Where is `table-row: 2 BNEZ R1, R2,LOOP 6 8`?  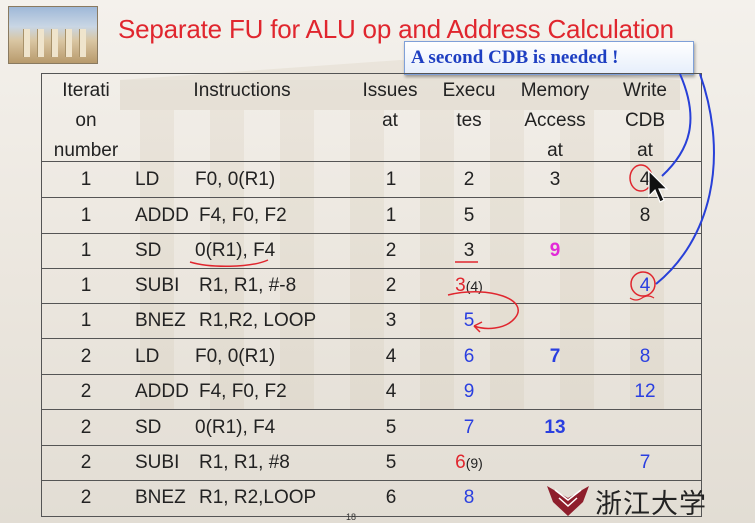 table-row: 2 BNEZ R1, R2,LOOP 6 8 is located at coordinates (371, 497).